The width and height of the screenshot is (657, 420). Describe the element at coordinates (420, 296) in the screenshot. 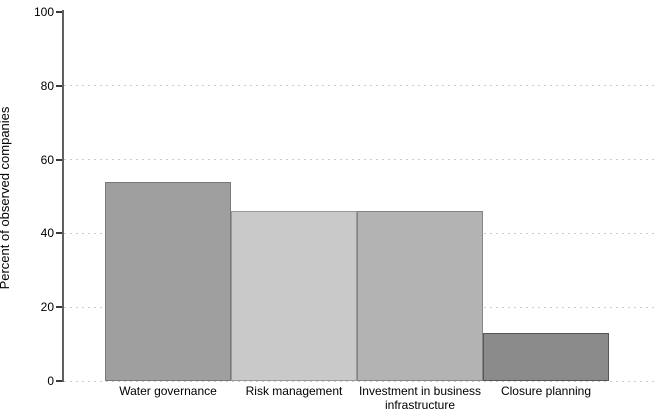

I see `bar-investment-in-business-infrastructure` at that location.